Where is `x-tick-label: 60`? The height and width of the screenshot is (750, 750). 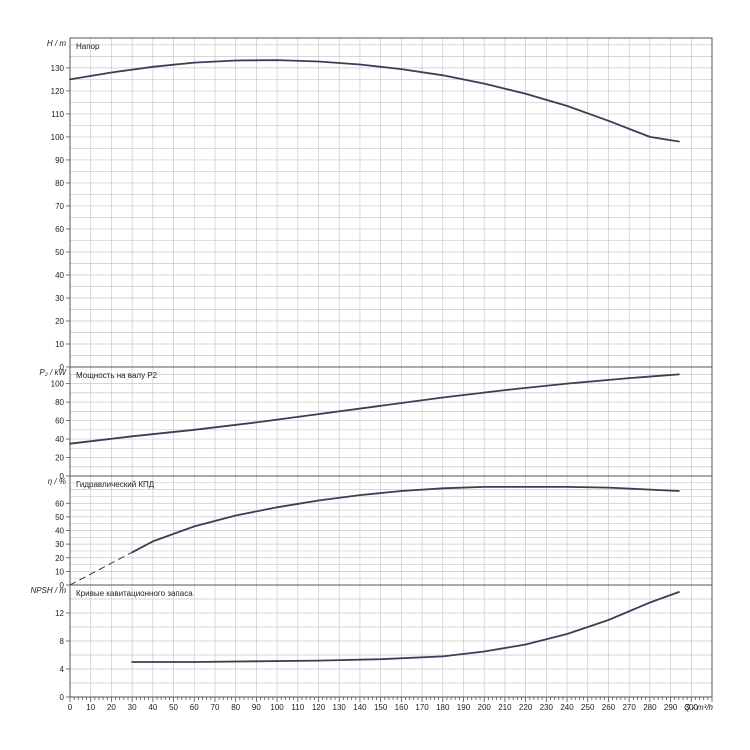
x-tick-label: 60 is located at coordinates (194, 707).